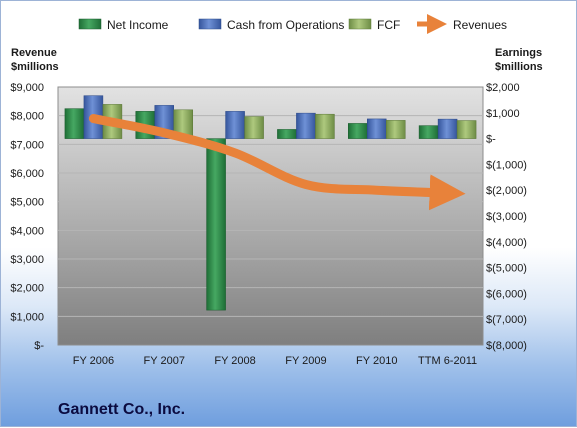 The width and height of the screenshot is (577, 428). Describe the element at coordinates (518, 53) in the screenshot. I see `right-axis-title-line1: Earnings` at that location.